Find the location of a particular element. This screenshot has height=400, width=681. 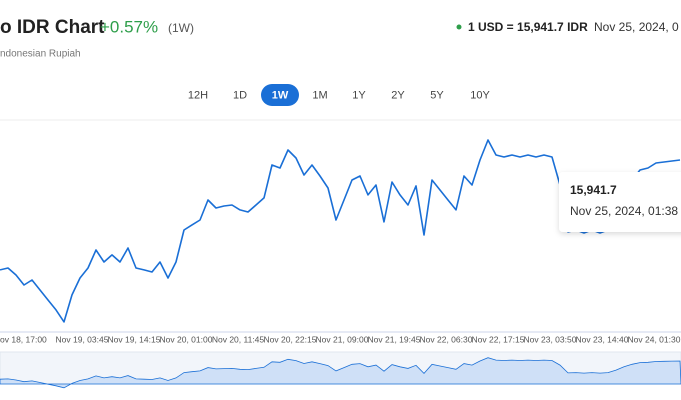

period: (1W) is located at coordinates (181, 28).